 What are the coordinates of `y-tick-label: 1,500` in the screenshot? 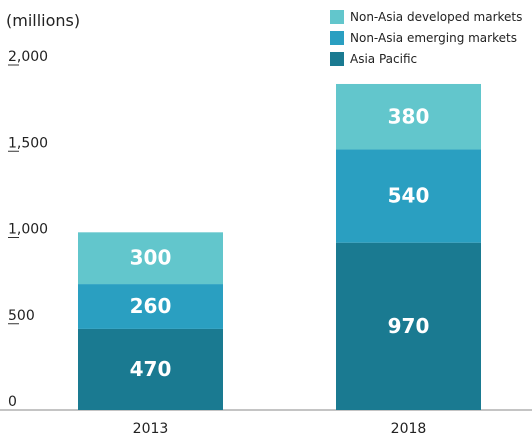 It's located at (28, 143).